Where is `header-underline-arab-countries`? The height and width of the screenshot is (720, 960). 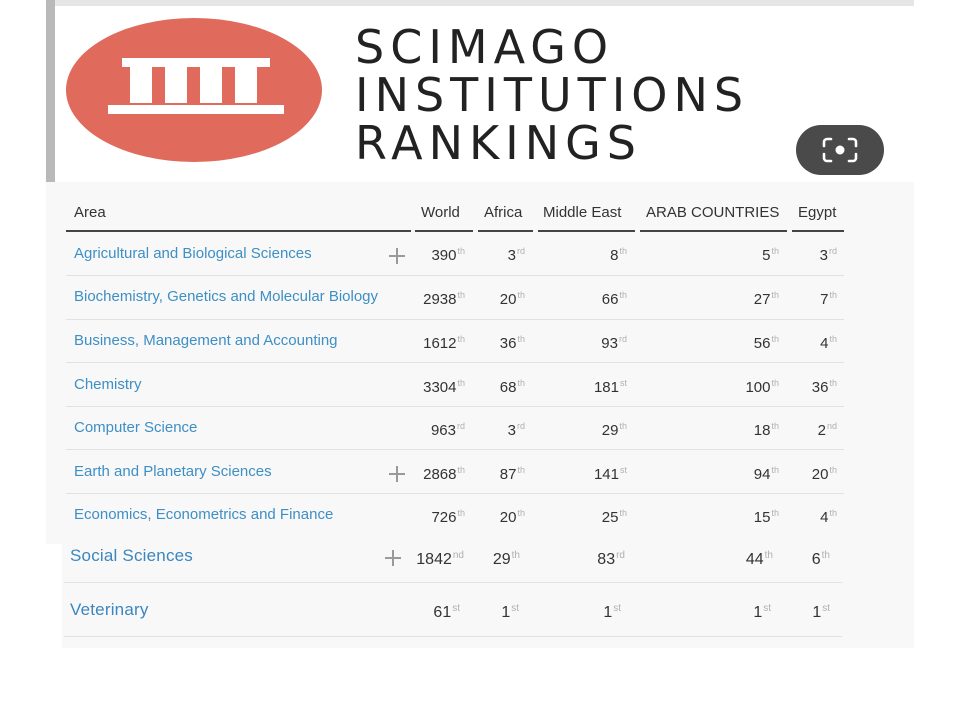
header-underline-arab-countries is located at coordinates (713, 231).